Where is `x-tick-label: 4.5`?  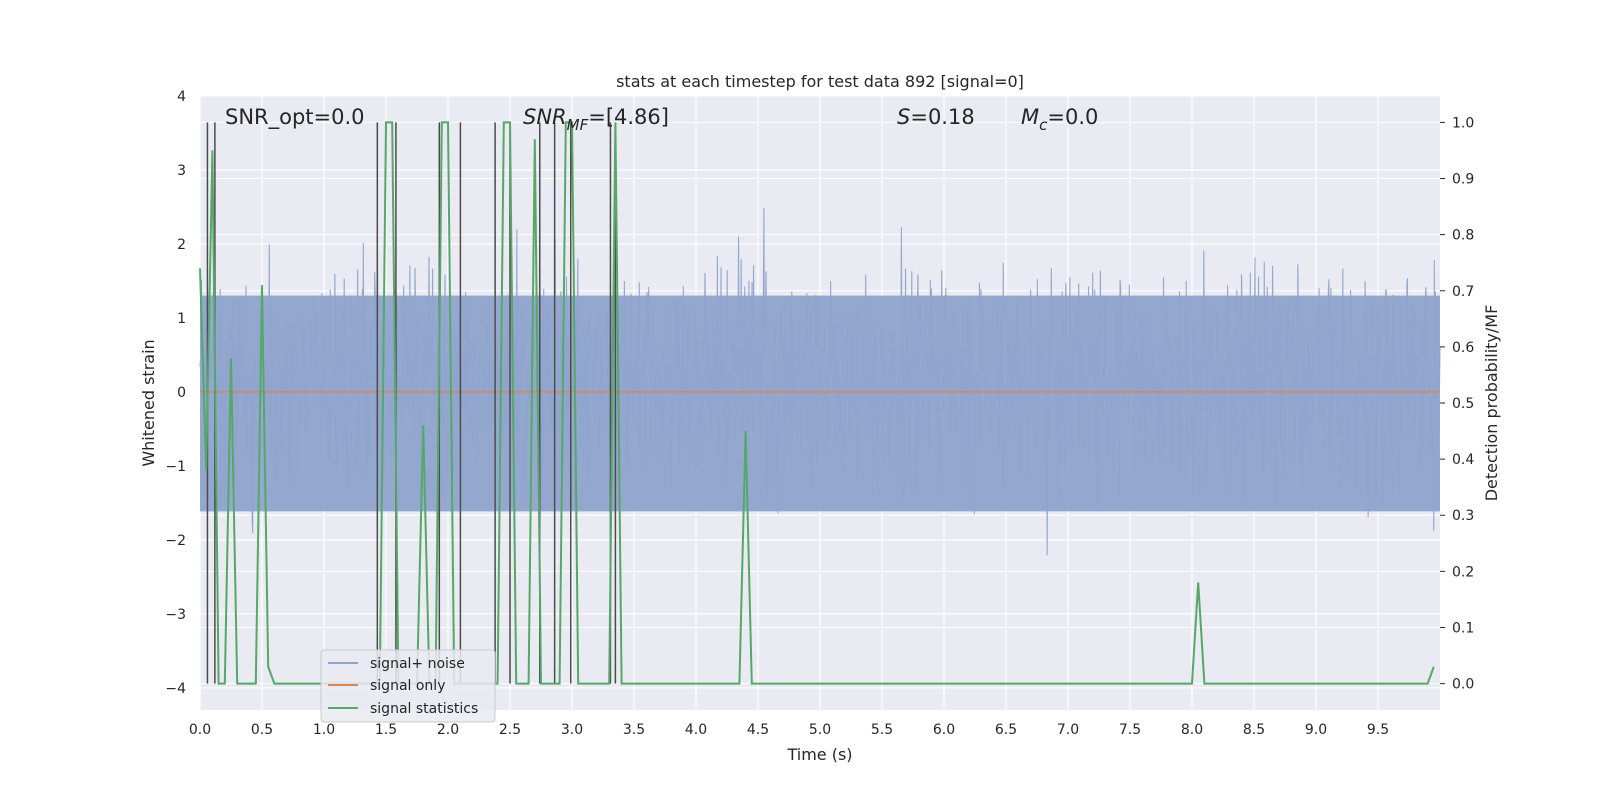
x-tick-label: 4.5 is located at coordinates (758, 730).